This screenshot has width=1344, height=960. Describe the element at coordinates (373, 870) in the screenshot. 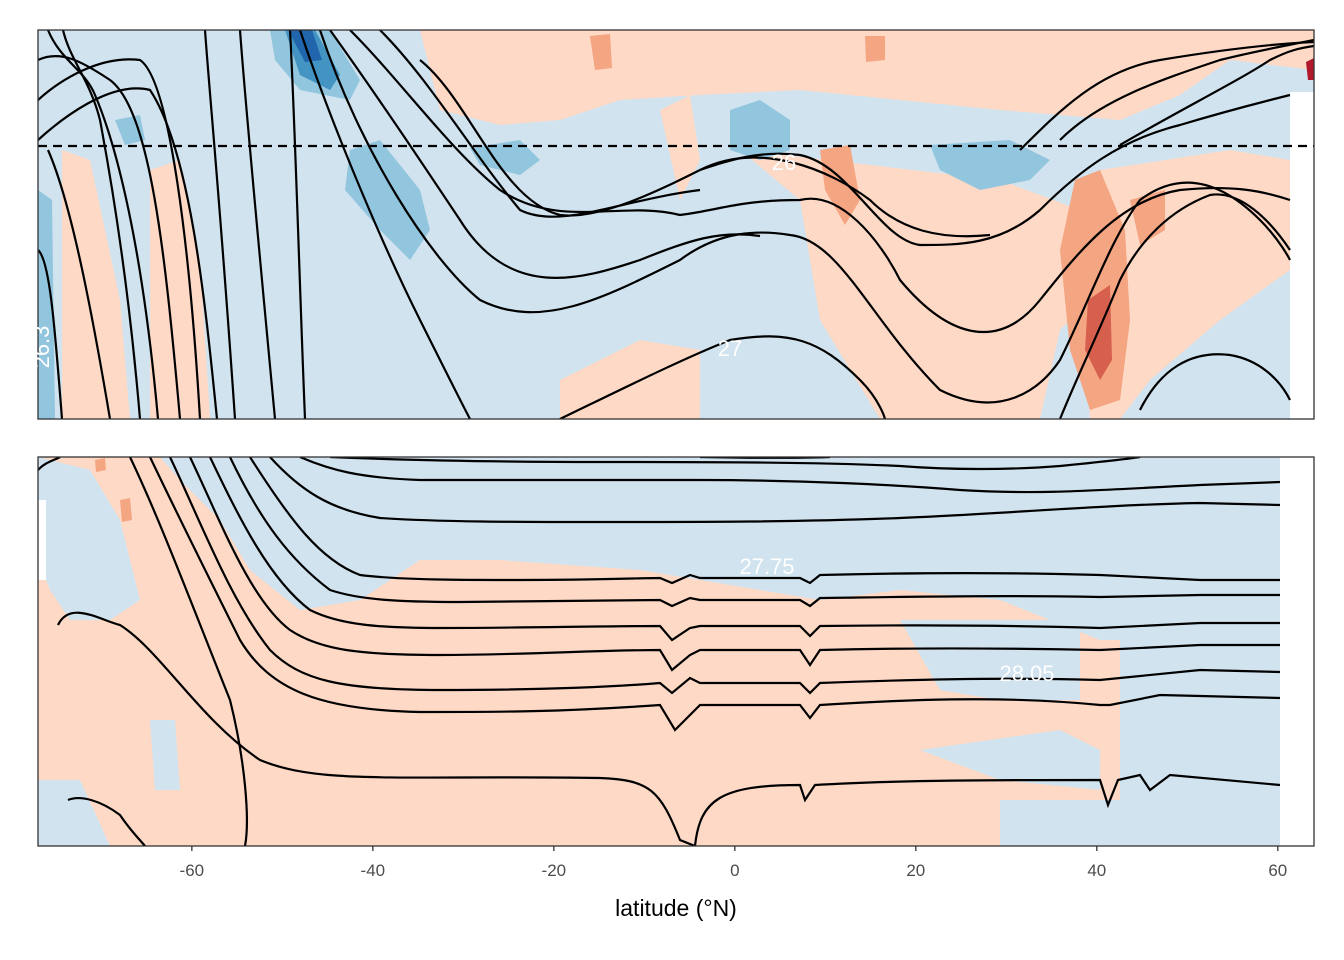

I see `x-axis-tick-label: -40` at that location.